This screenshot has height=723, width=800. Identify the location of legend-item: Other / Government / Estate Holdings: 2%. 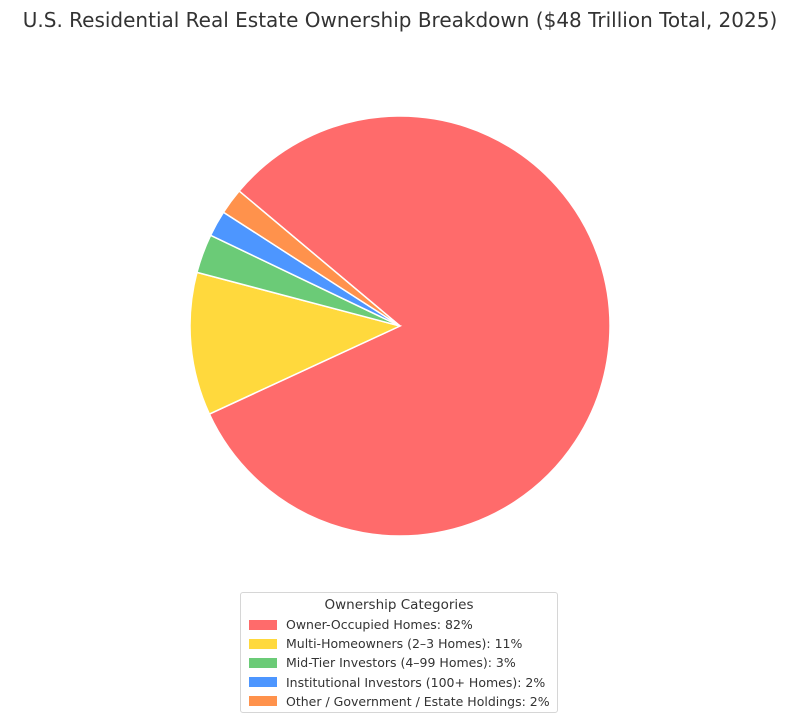
(399, 701).